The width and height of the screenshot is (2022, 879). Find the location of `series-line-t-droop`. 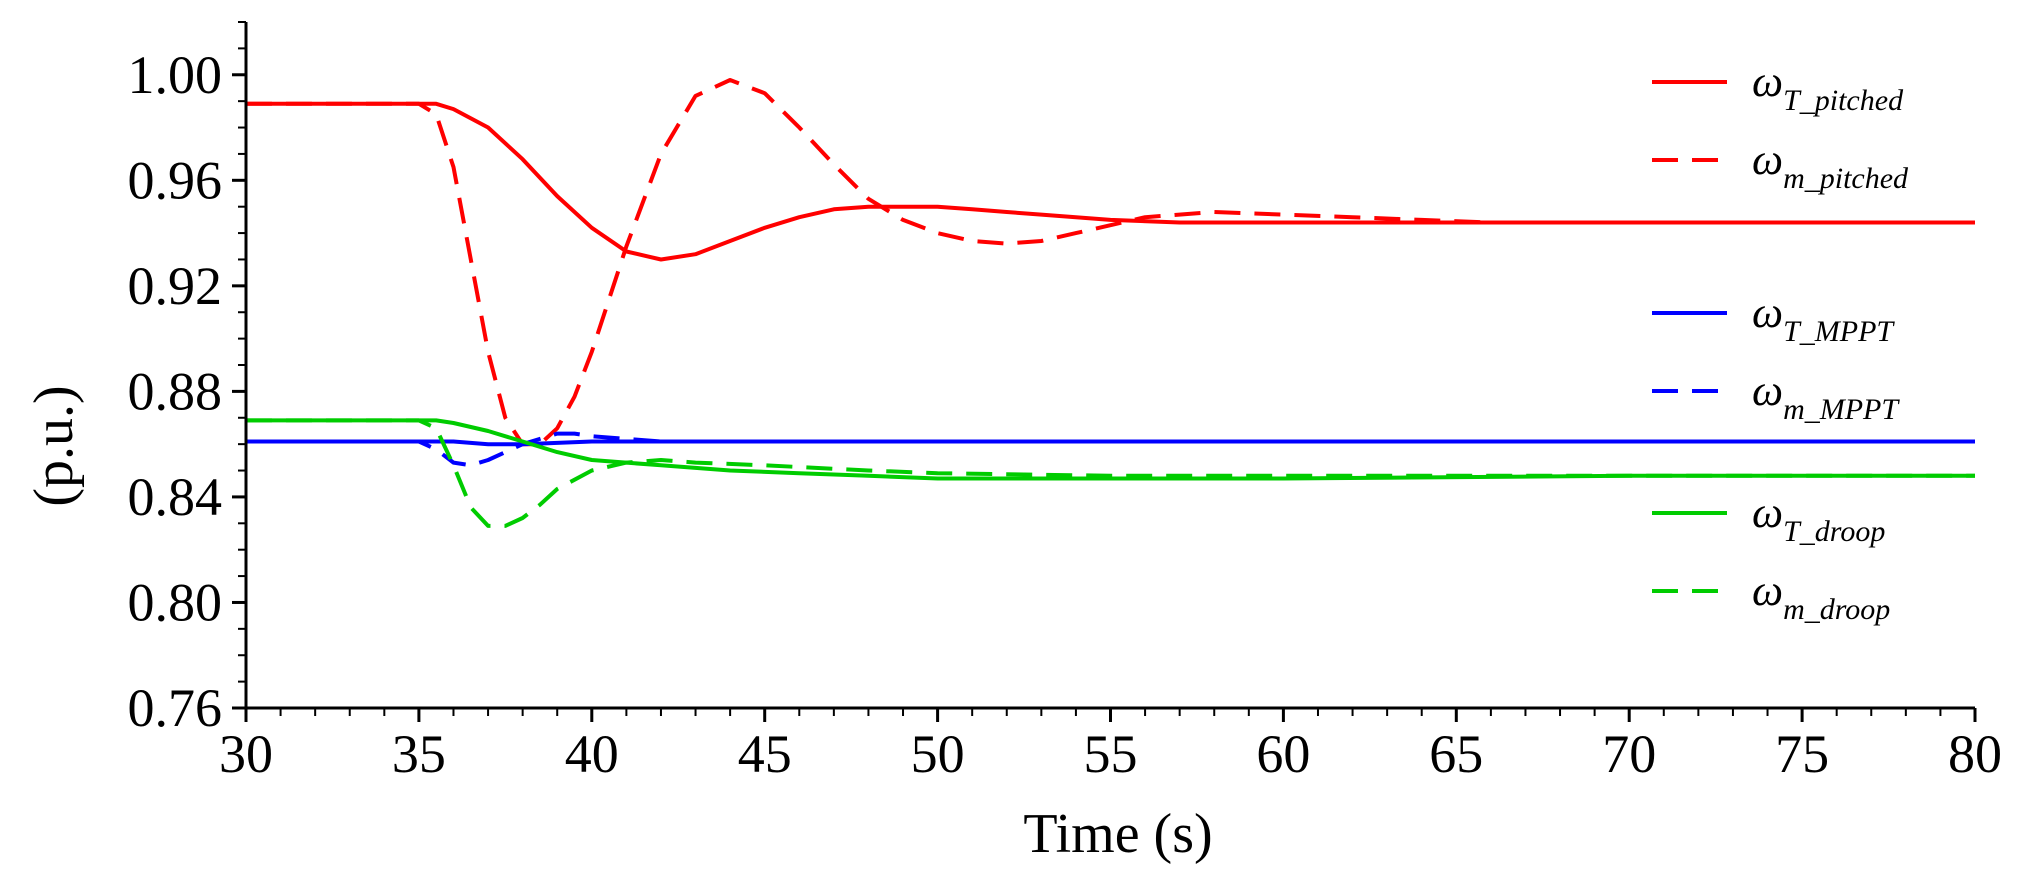

series-line-t-droop is located at coordinates (1110, 449).